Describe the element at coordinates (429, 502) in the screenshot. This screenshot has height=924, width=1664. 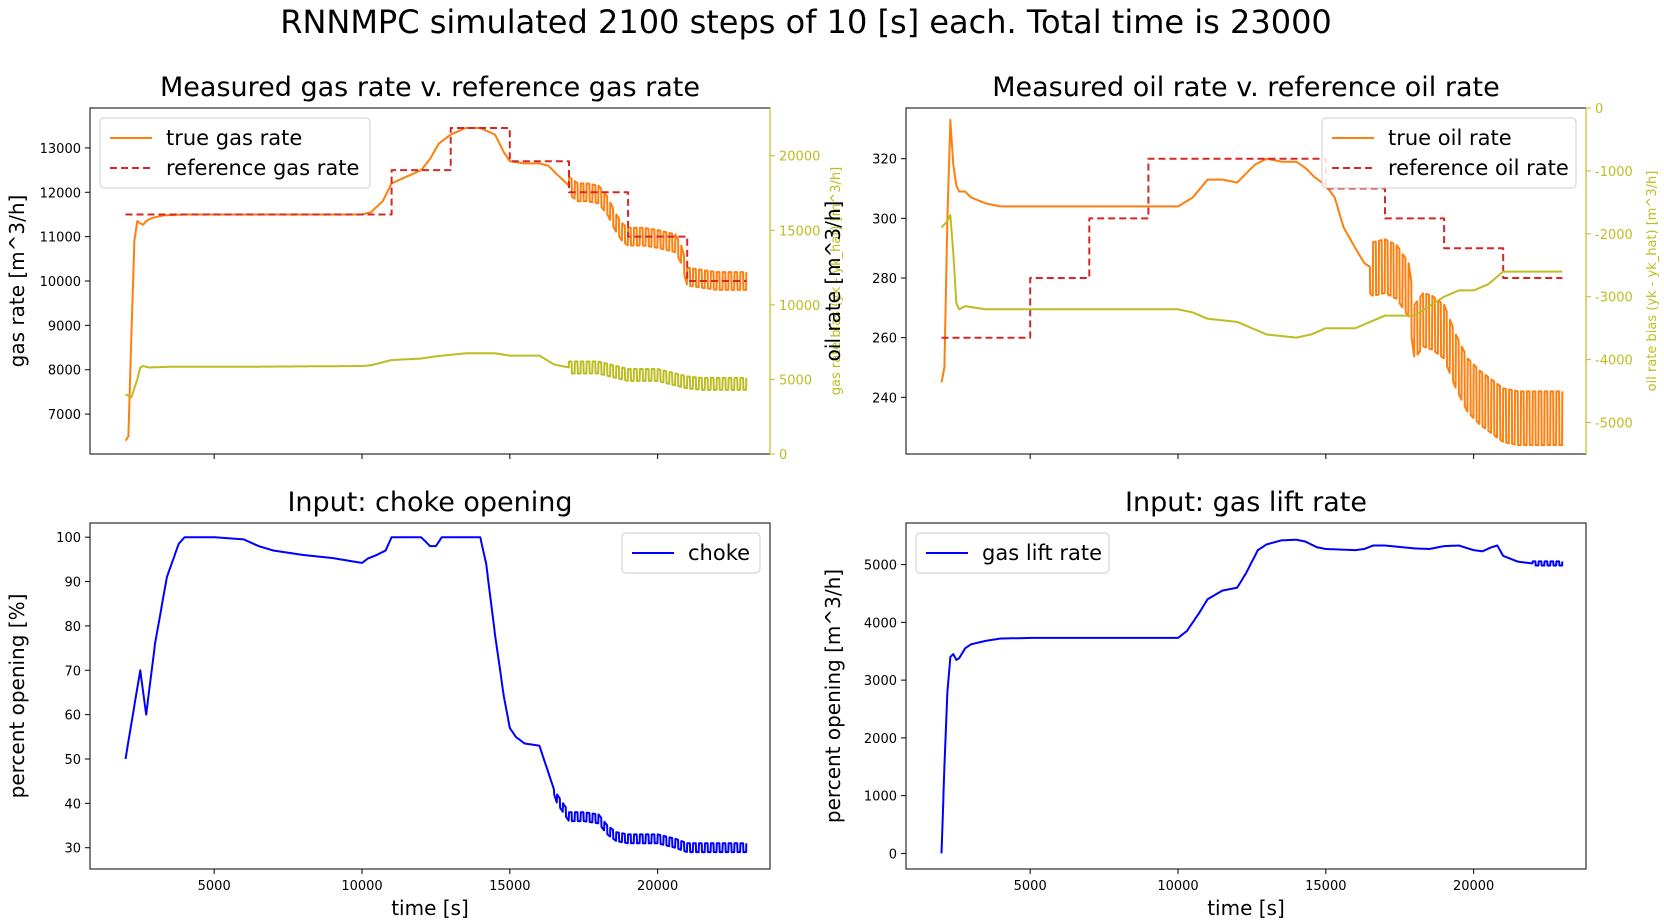
I see `panel-title: Input: choke opening` at that location.